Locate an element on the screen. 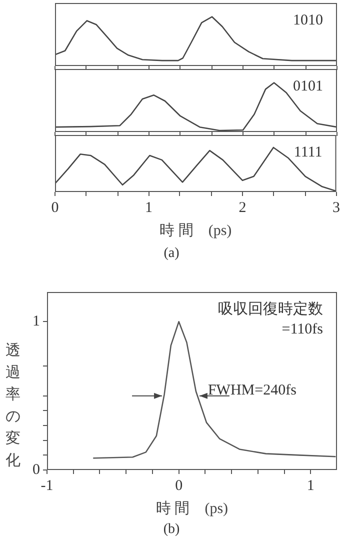 This screenshot has height=543, width=343. annotation: 1010 is located at coordinates (308, 20).